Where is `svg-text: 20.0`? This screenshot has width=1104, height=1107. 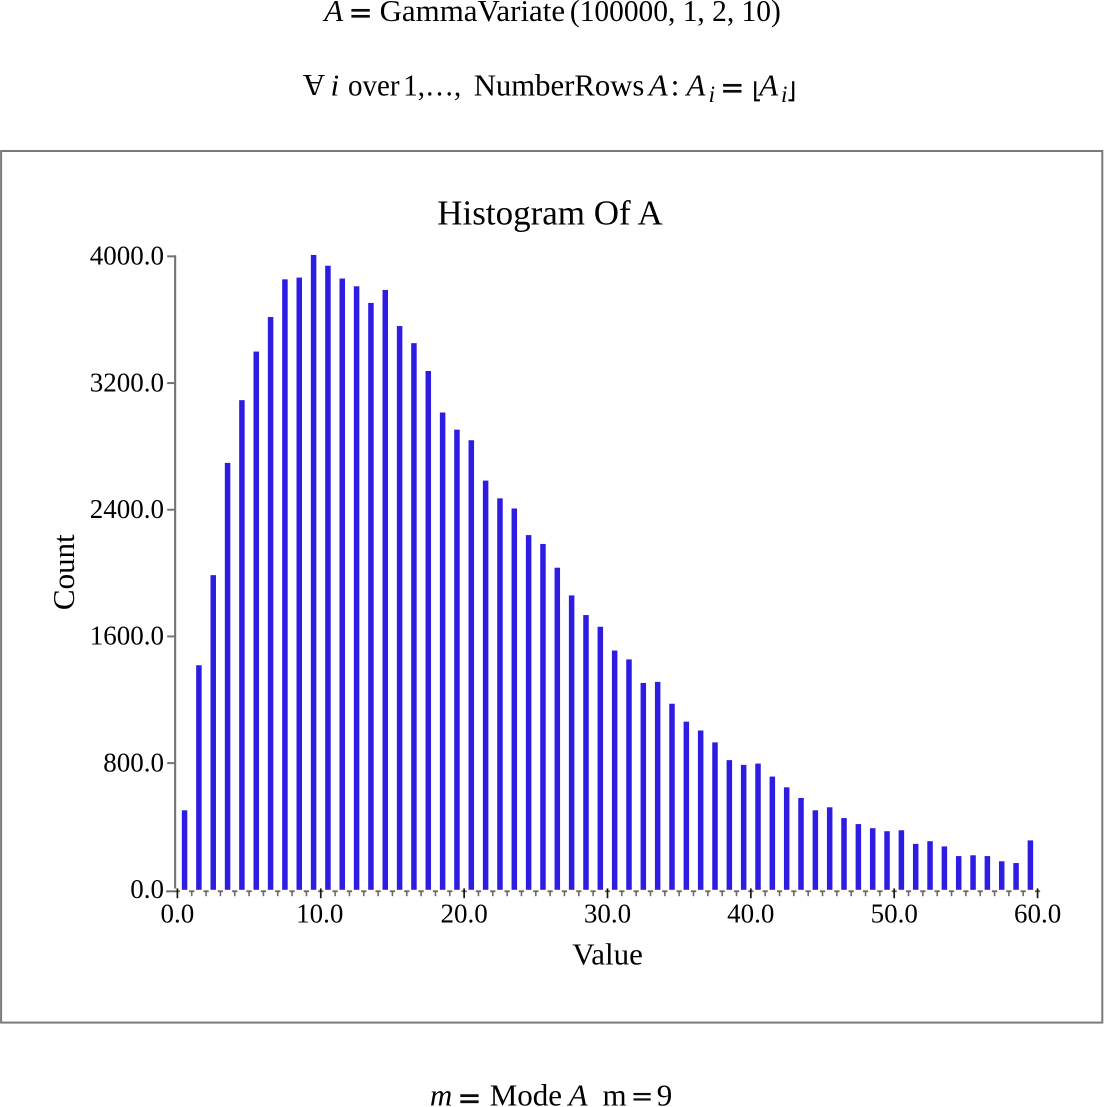 svg-text: 20.0 is located at coordinates (463, 913).